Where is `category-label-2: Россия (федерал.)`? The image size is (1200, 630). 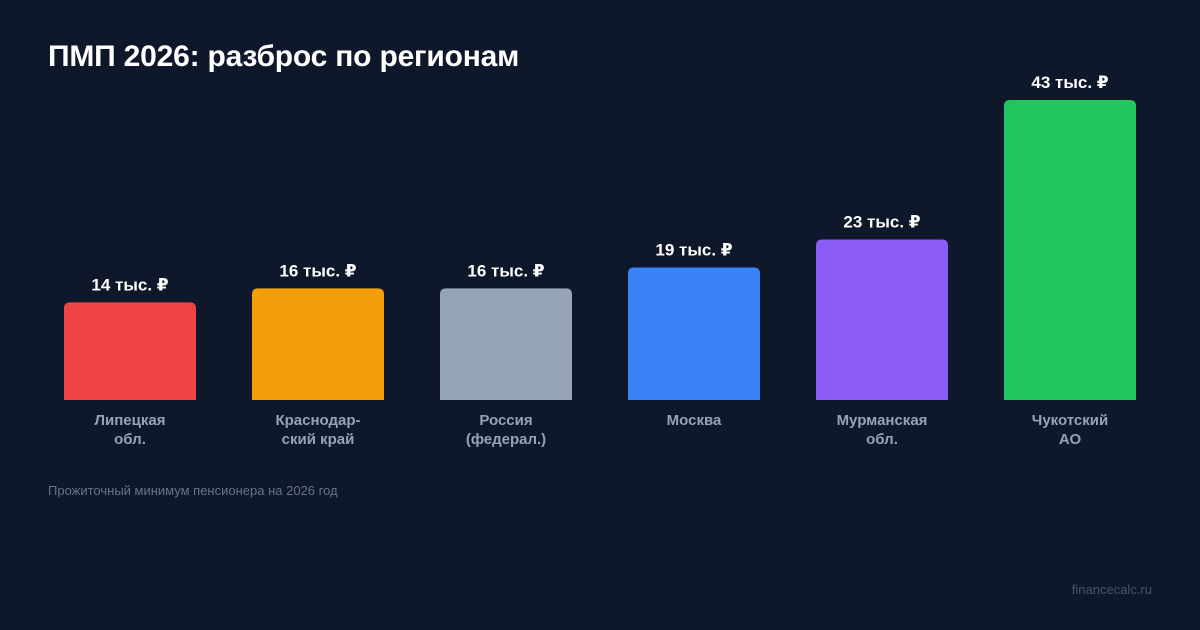 category-label-2: Россия (федерал.) is located at coordinates (506, 430).